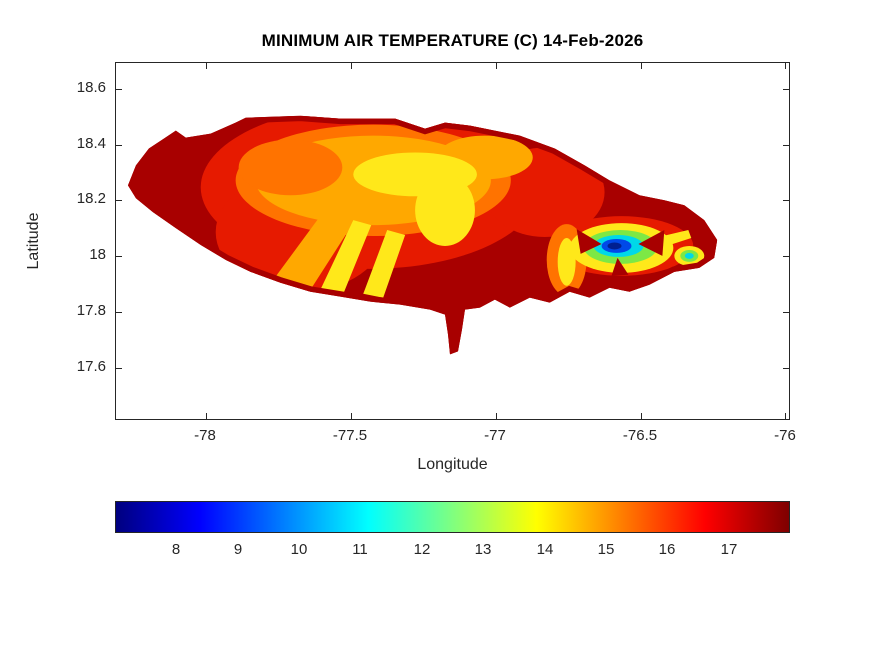 The height and width of the screenshot is (656, 875). Describe the element at coordinates (483, 549) in the screenshot. I see `colorbar-tick-label: 13` at that location.